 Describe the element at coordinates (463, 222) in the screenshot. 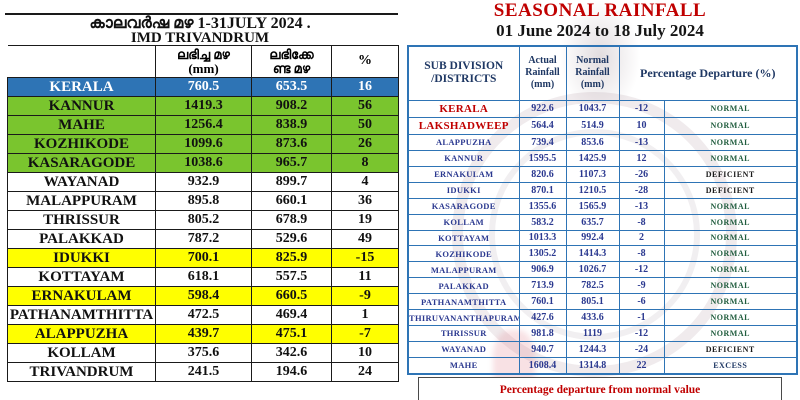

I see `district-name: KOLLAM` at that location.